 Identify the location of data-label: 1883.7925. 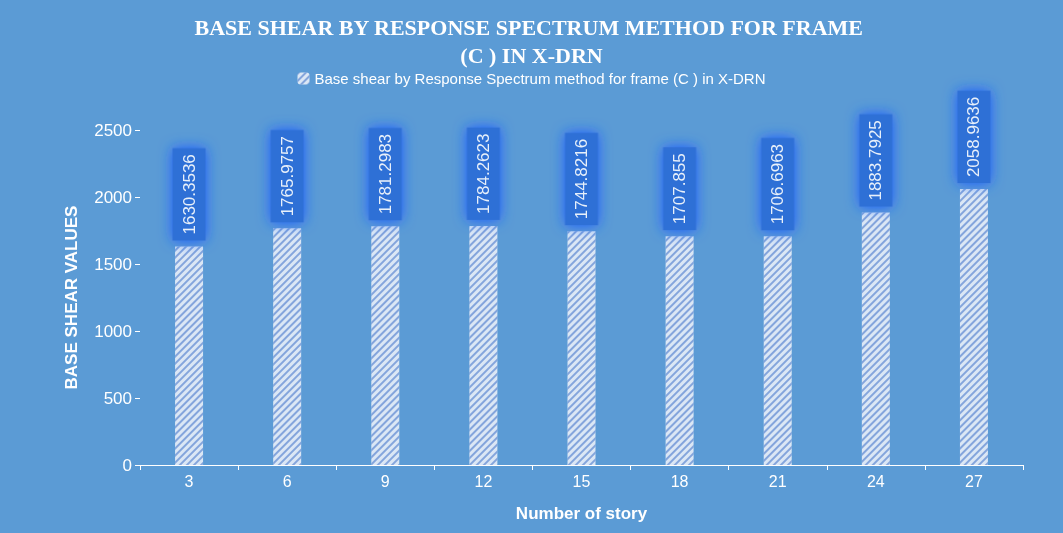
(876, 160).